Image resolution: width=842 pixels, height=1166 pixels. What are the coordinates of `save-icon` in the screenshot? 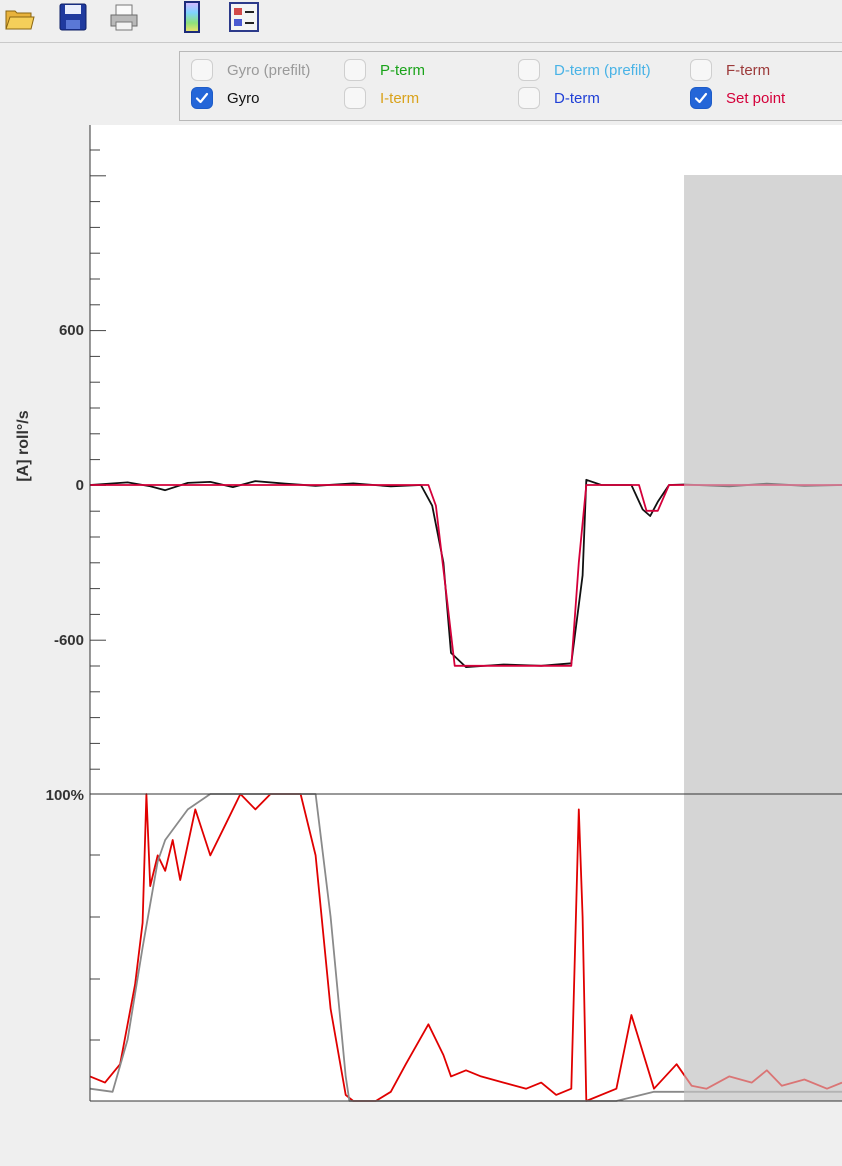 It's located at (73, 17).